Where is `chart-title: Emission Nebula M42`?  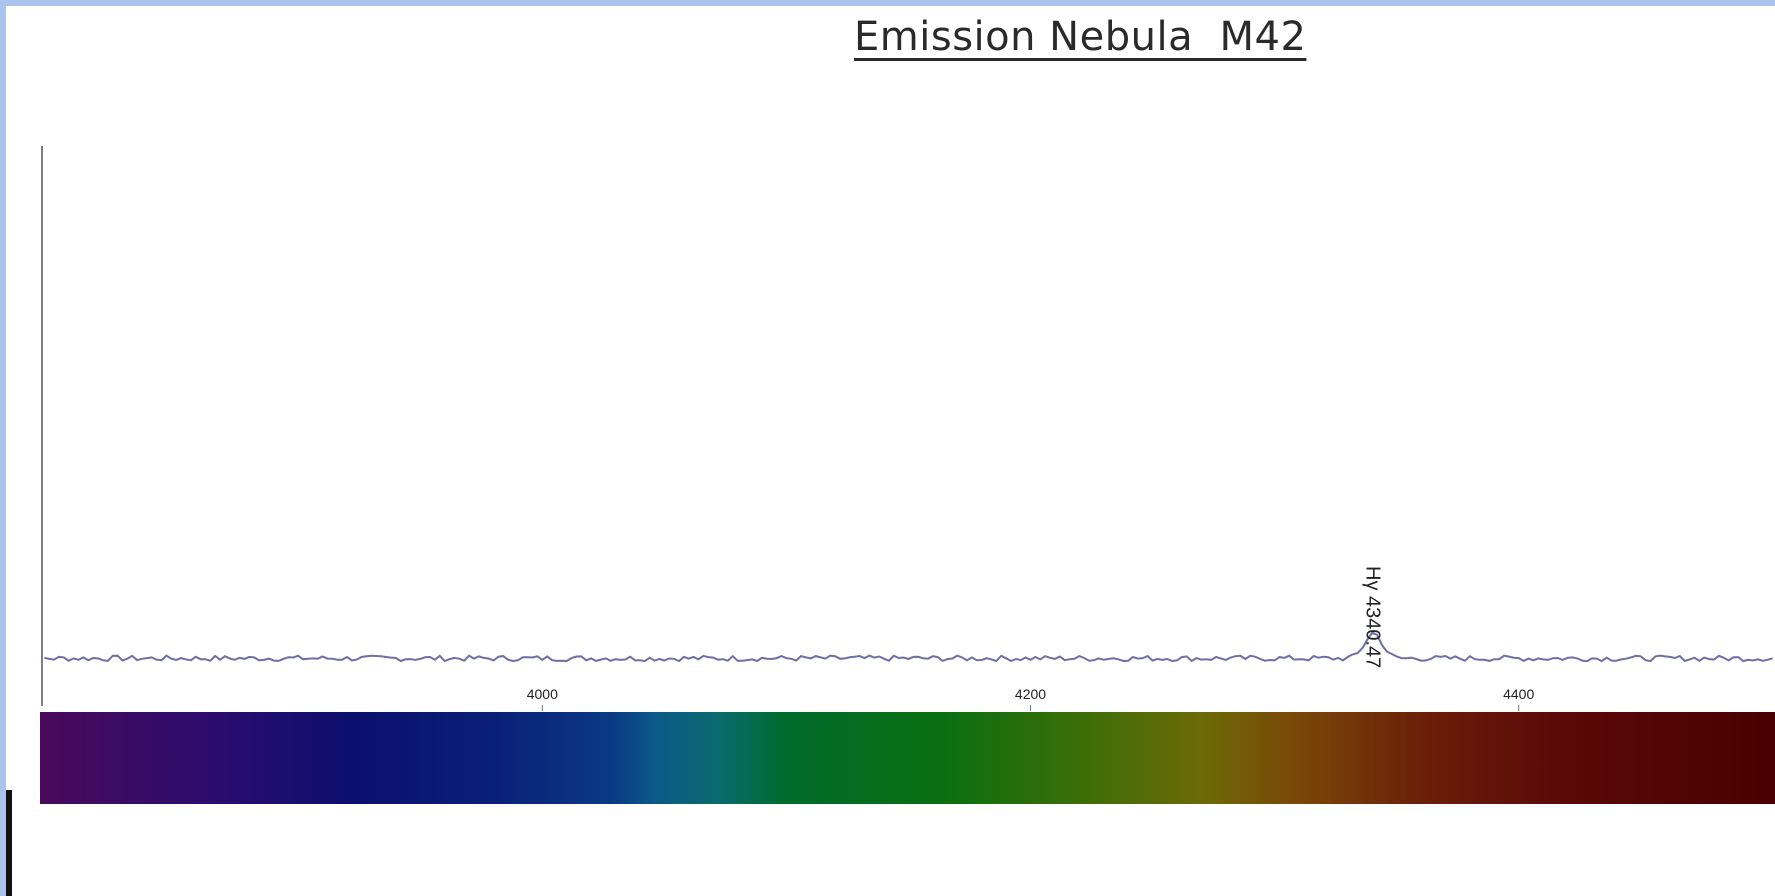 chart-title: Emission Nebula M42 is located at coordinates (1080, 37).